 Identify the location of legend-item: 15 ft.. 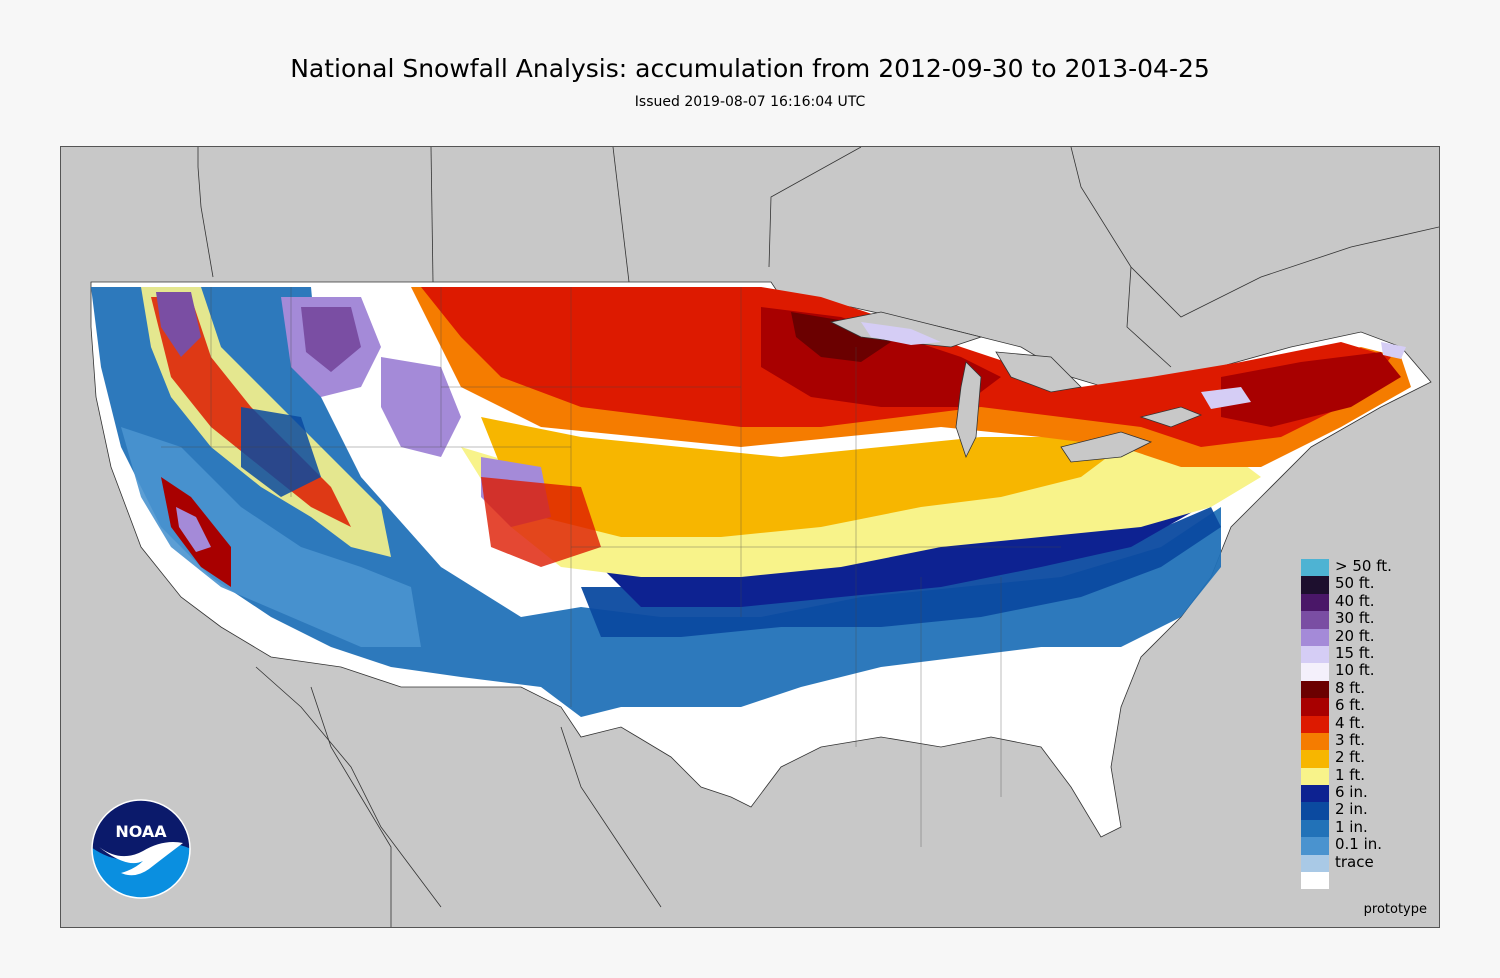
(1366, 653).